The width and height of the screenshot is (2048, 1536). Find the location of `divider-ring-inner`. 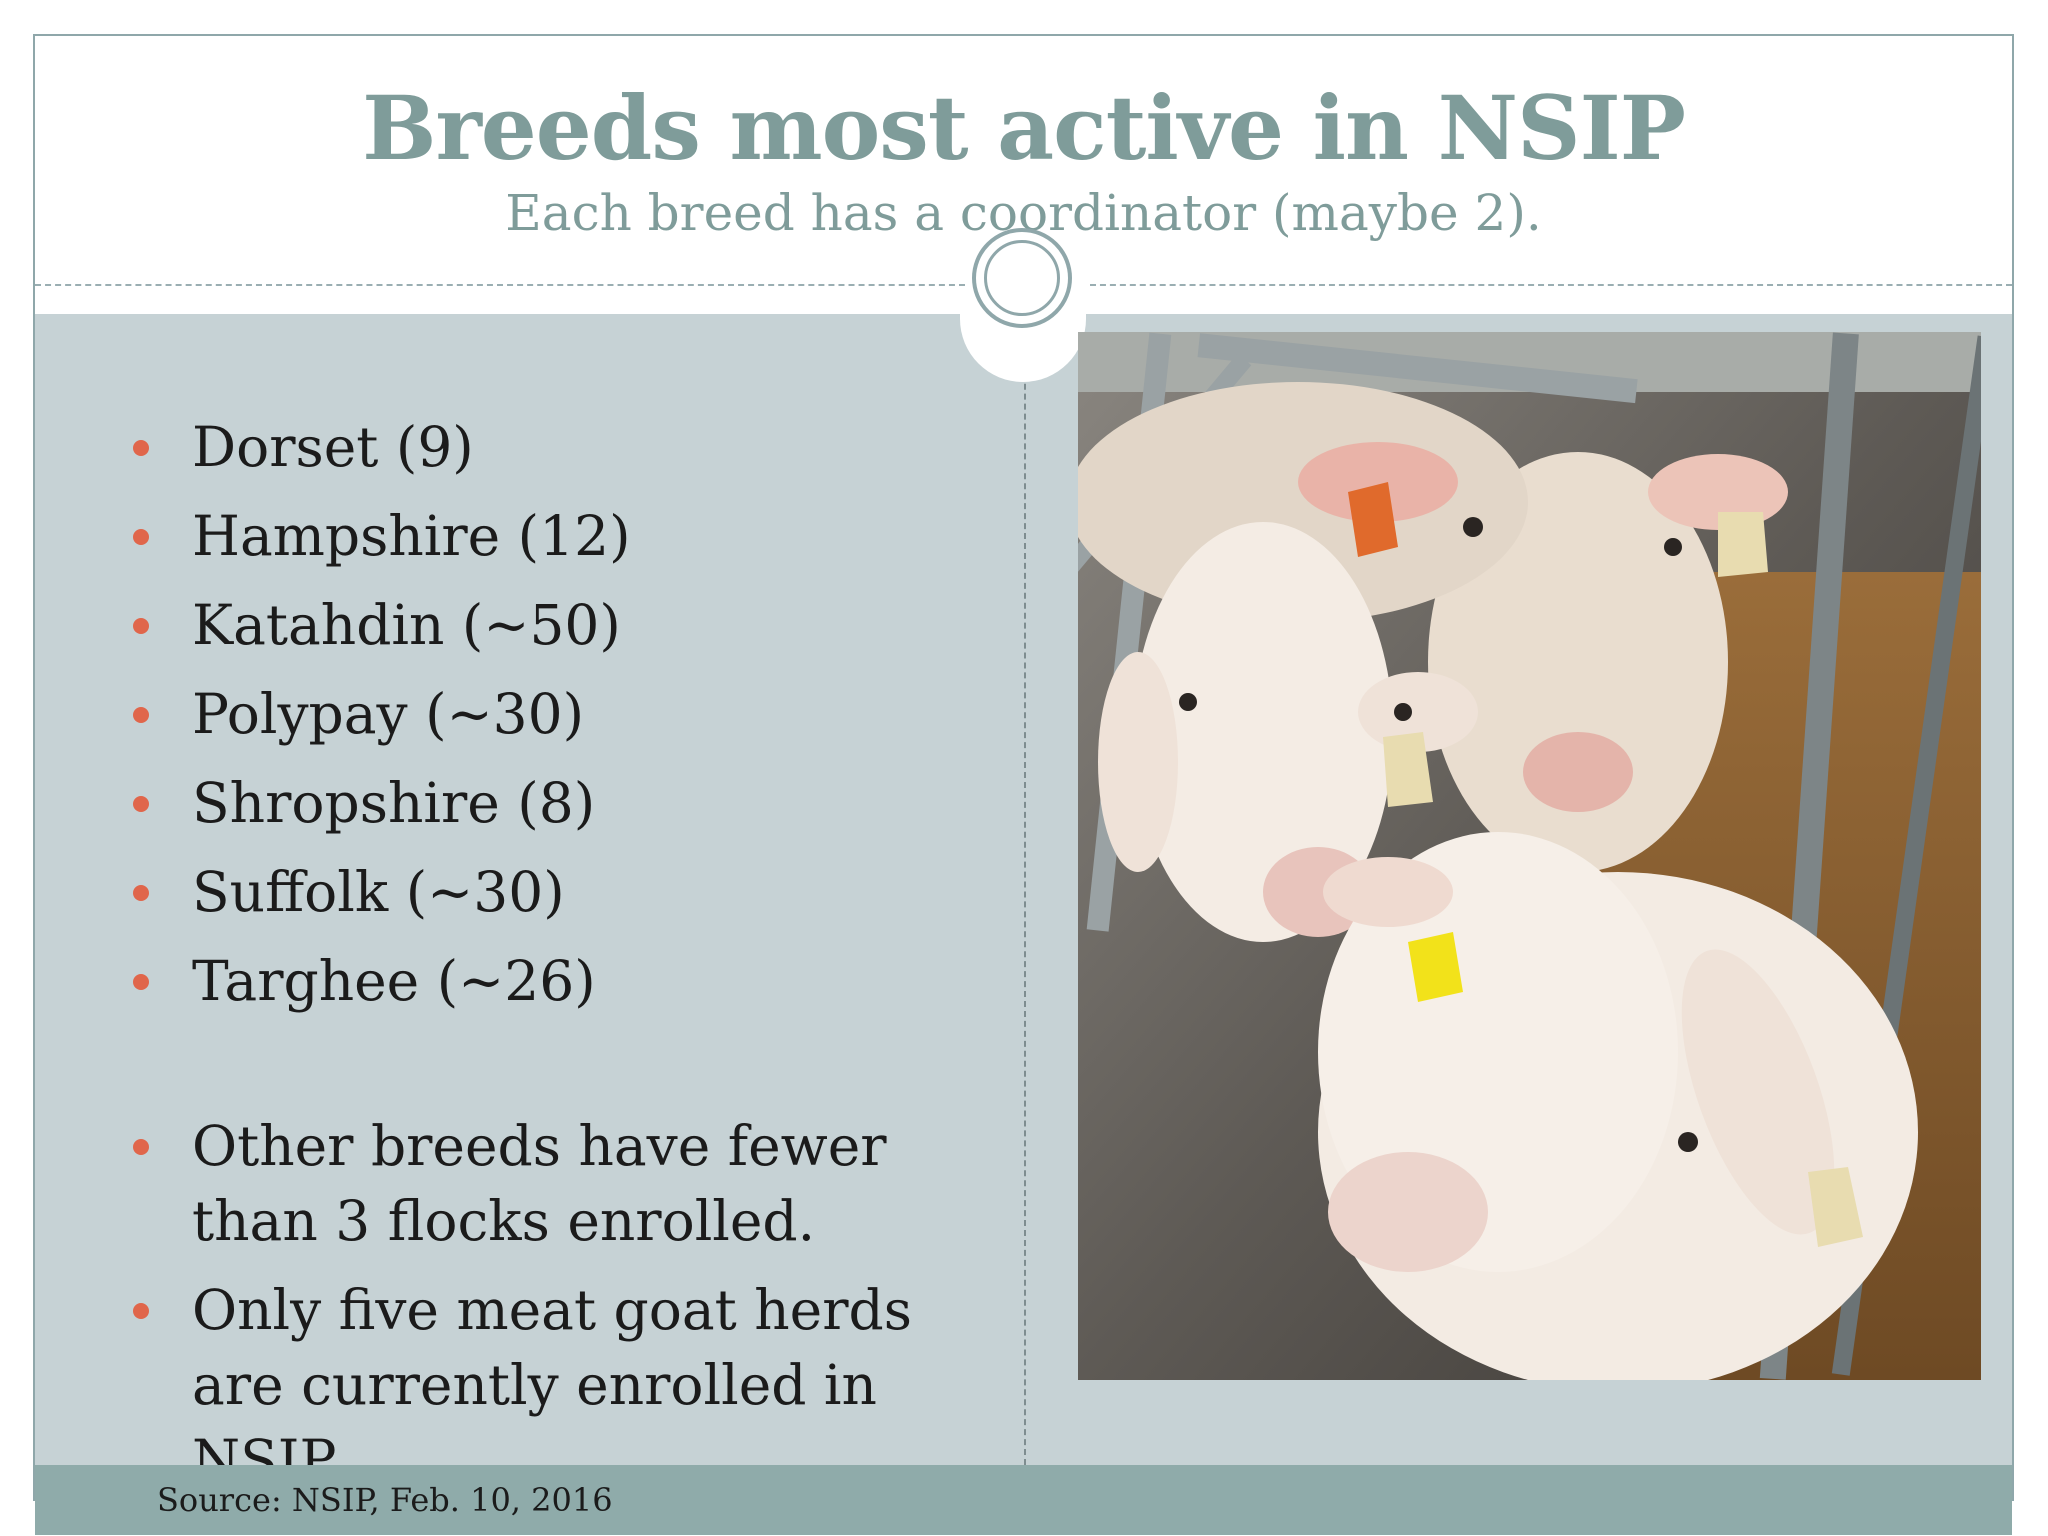

divider-ring-inner is located at coordinates (1022, 278).